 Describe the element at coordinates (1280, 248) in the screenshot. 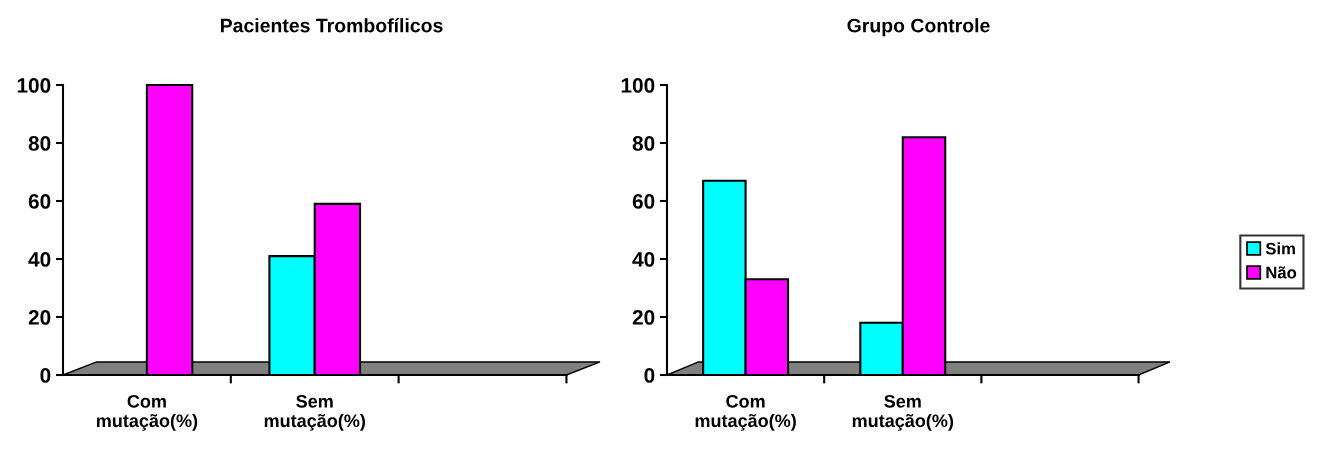

I see `legend-label: Sim` at that location.